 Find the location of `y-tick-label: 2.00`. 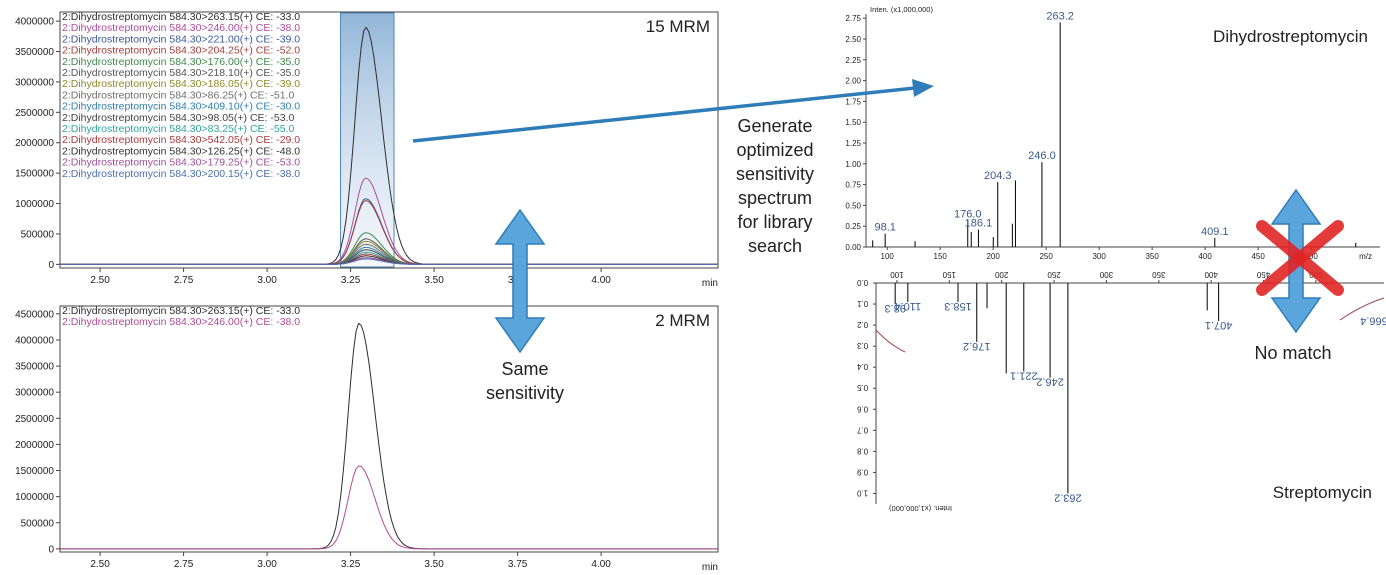

y-tick-label: 2.00 is located at coordinates (853, 81).